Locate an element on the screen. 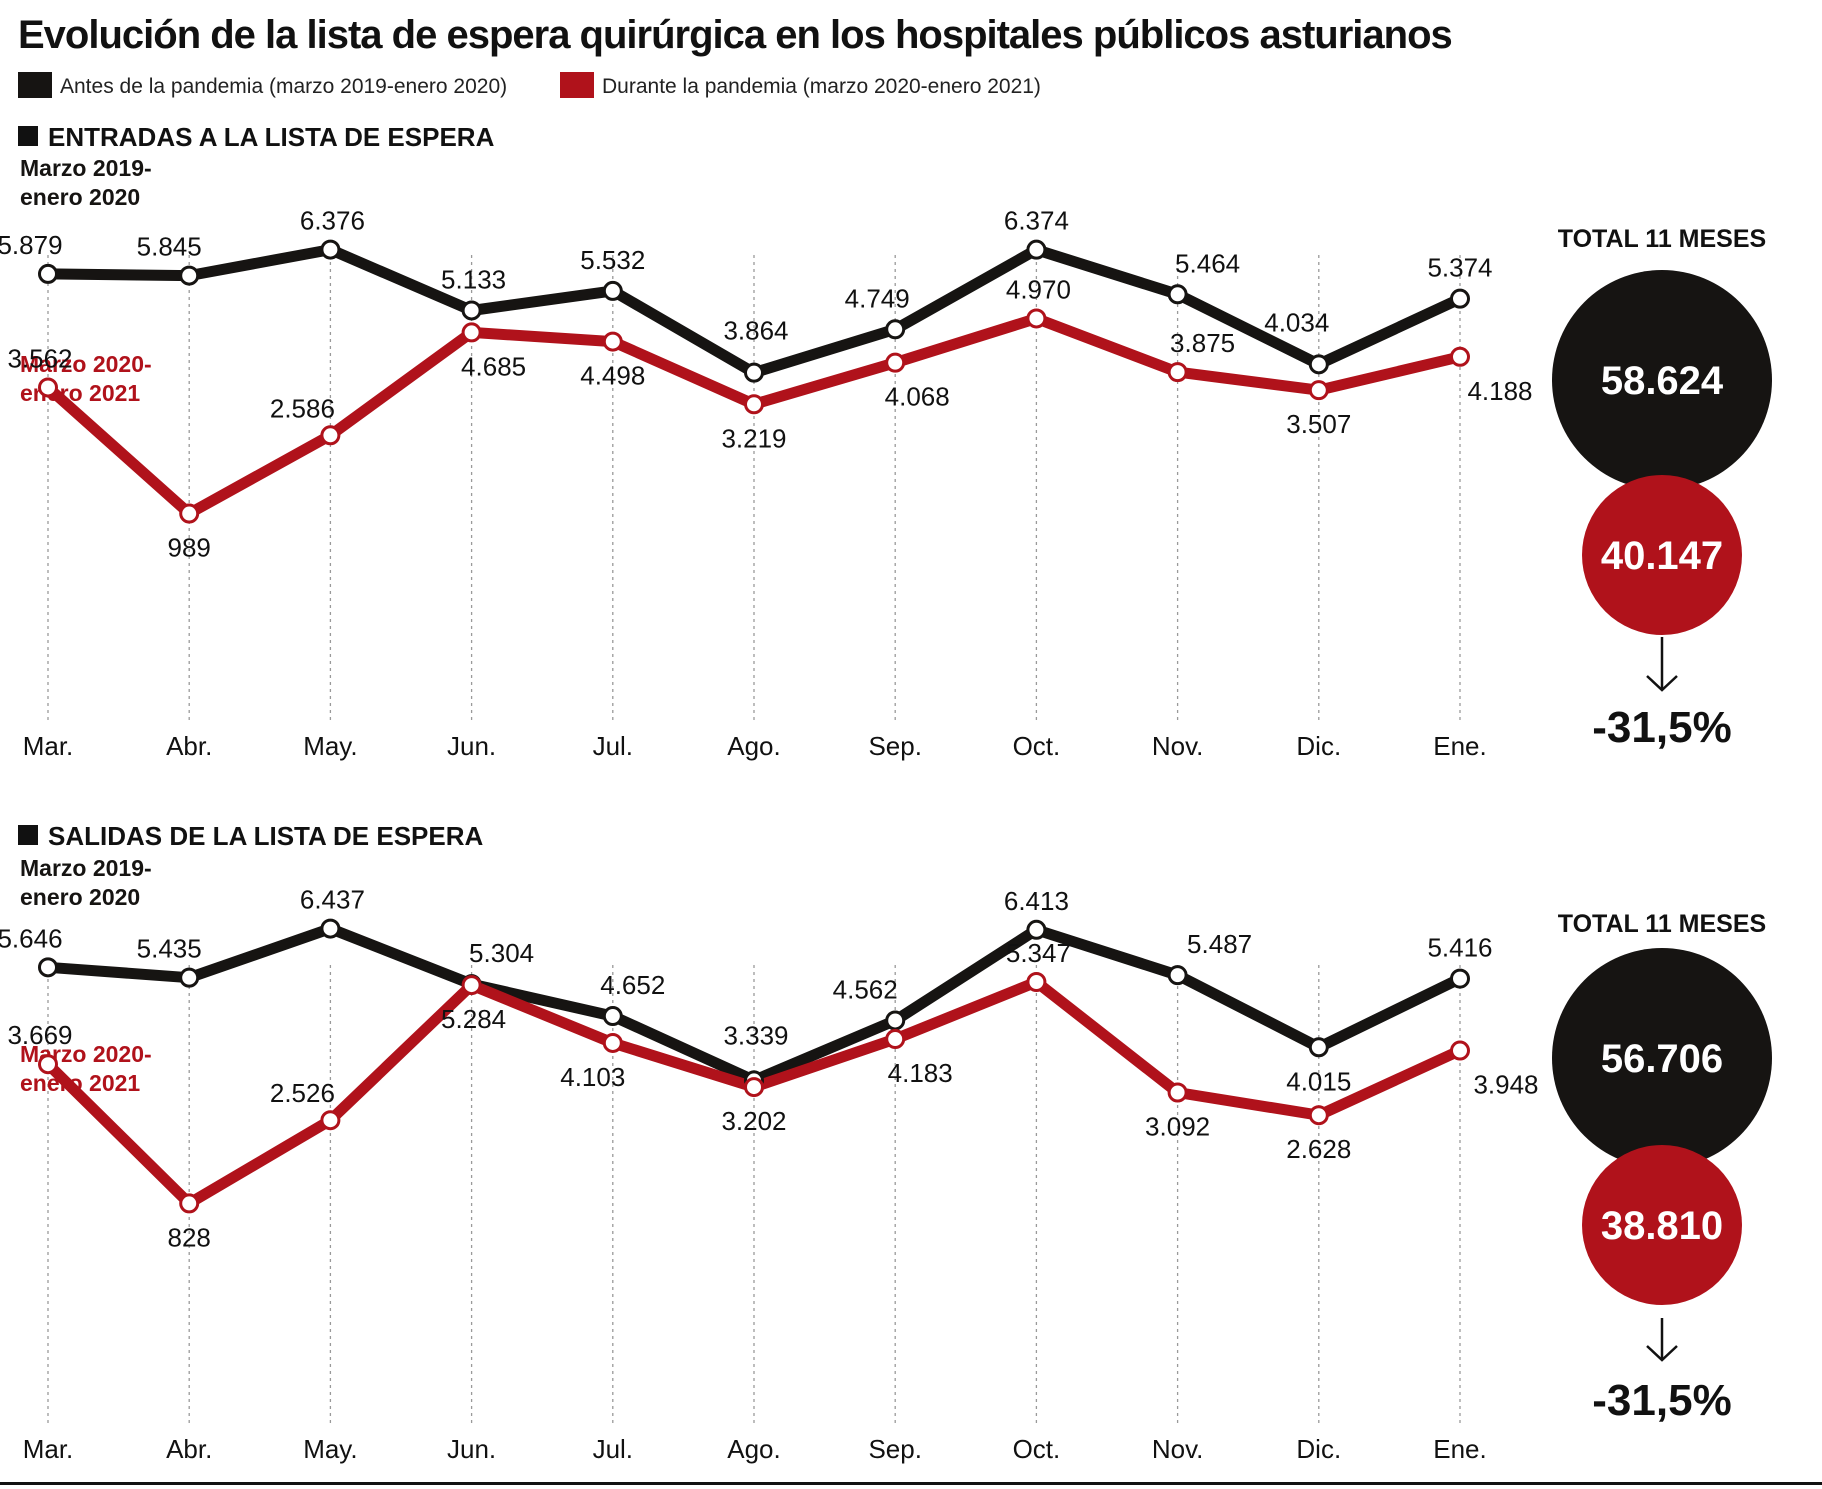 The image size is (1822, 1489). bottom-rule is located at coordinates (911, 1483).